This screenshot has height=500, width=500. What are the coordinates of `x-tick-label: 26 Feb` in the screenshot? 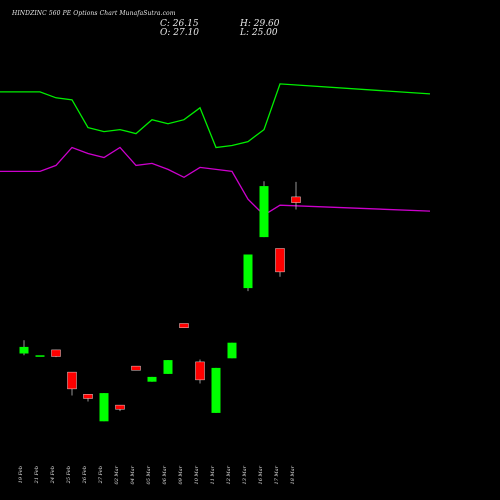 It's located at (85, 475).